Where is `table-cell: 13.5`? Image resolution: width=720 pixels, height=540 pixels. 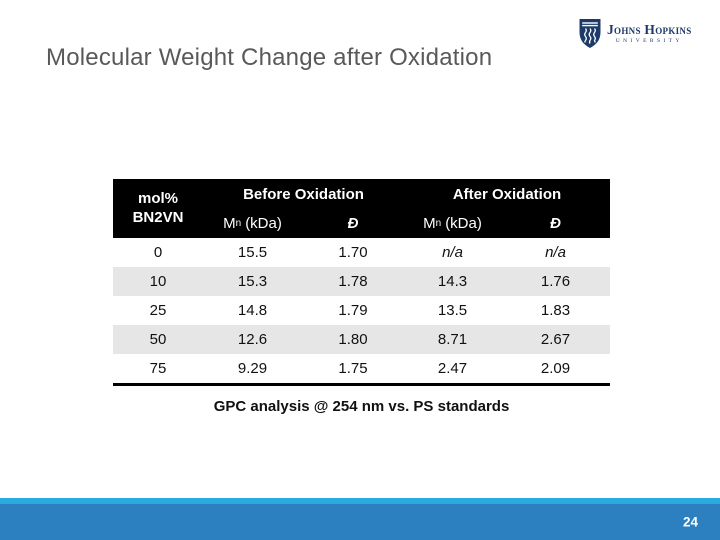
table-cell: 13.5 is located at coordinates (452, 310).